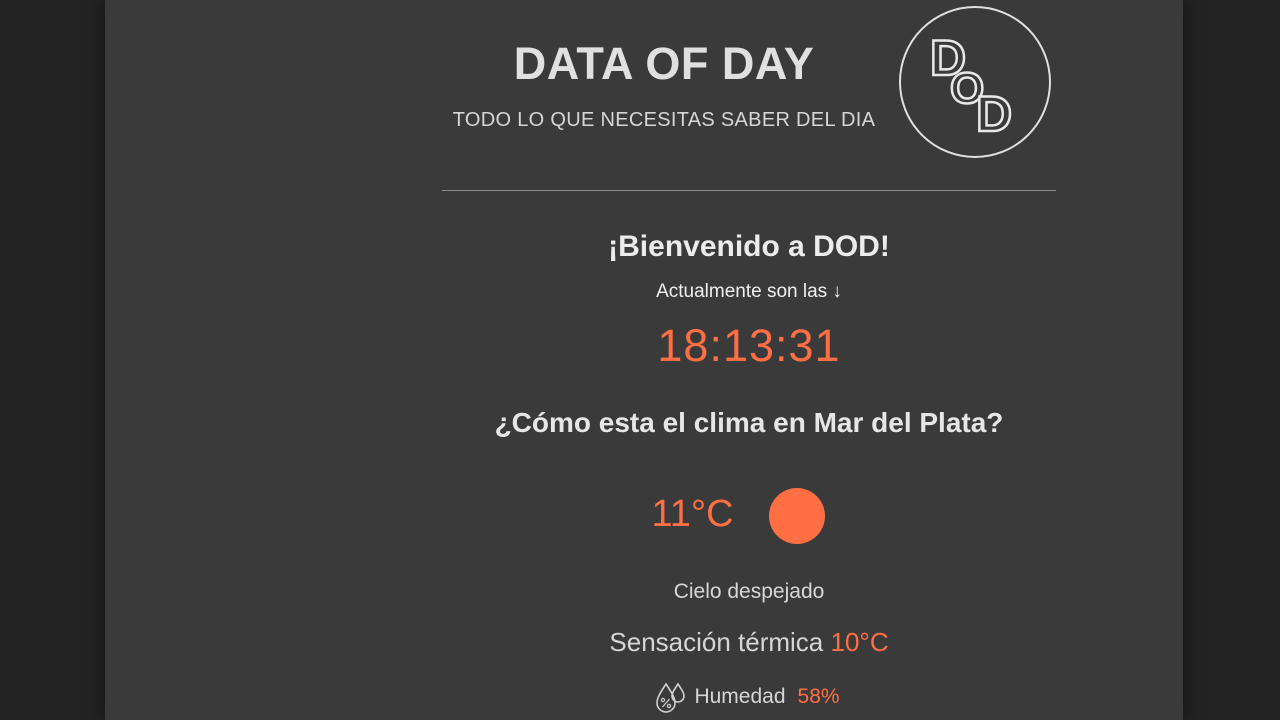 This screenshot has width=1280, height=720. What do you see at coordinates (749, 291) in the screenshot?
I see `current-time-label: Actualmente son las ↓` at bounding box center [749, 291].